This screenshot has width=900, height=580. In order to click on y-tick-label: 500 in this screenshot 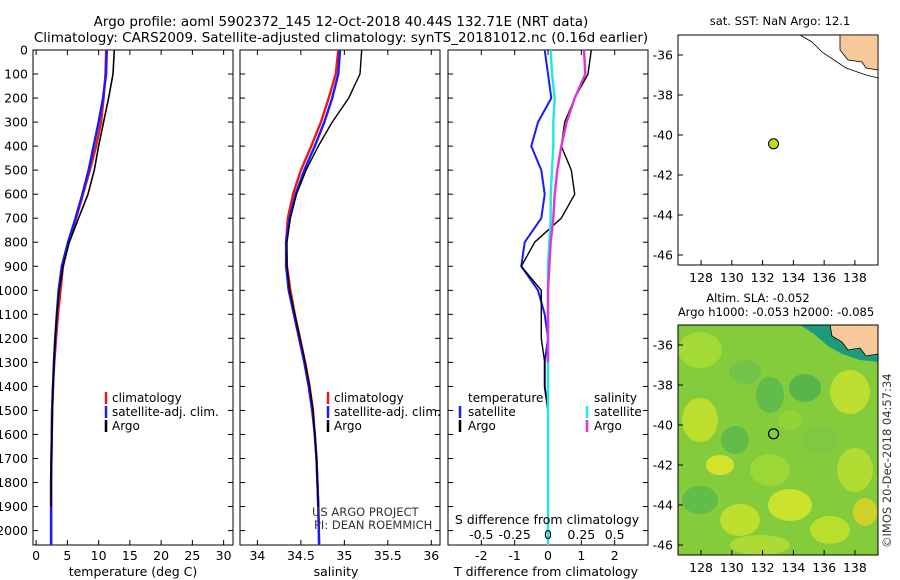, I will do `click(16, 170)`.